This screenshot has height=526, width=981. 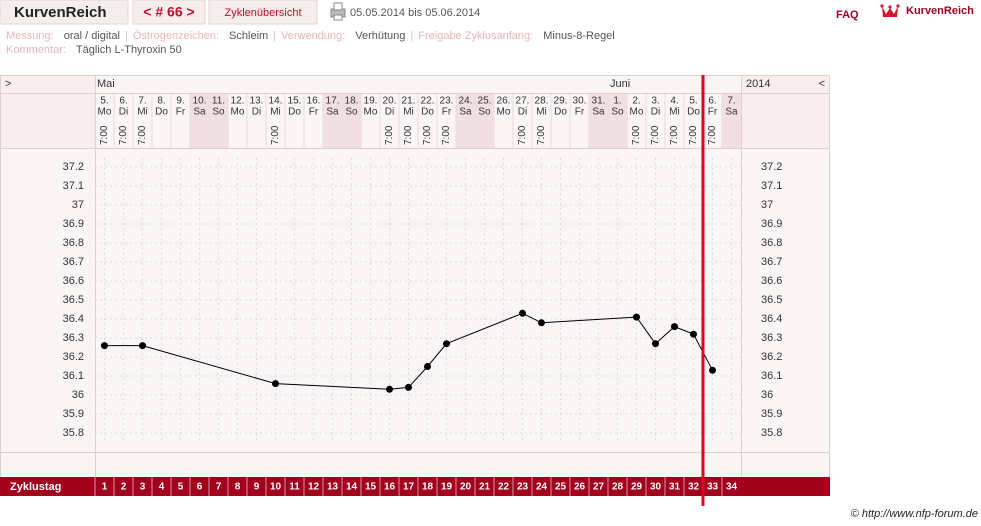 I want to click on y2-tick-label: 36, so click(x=767, y=395).